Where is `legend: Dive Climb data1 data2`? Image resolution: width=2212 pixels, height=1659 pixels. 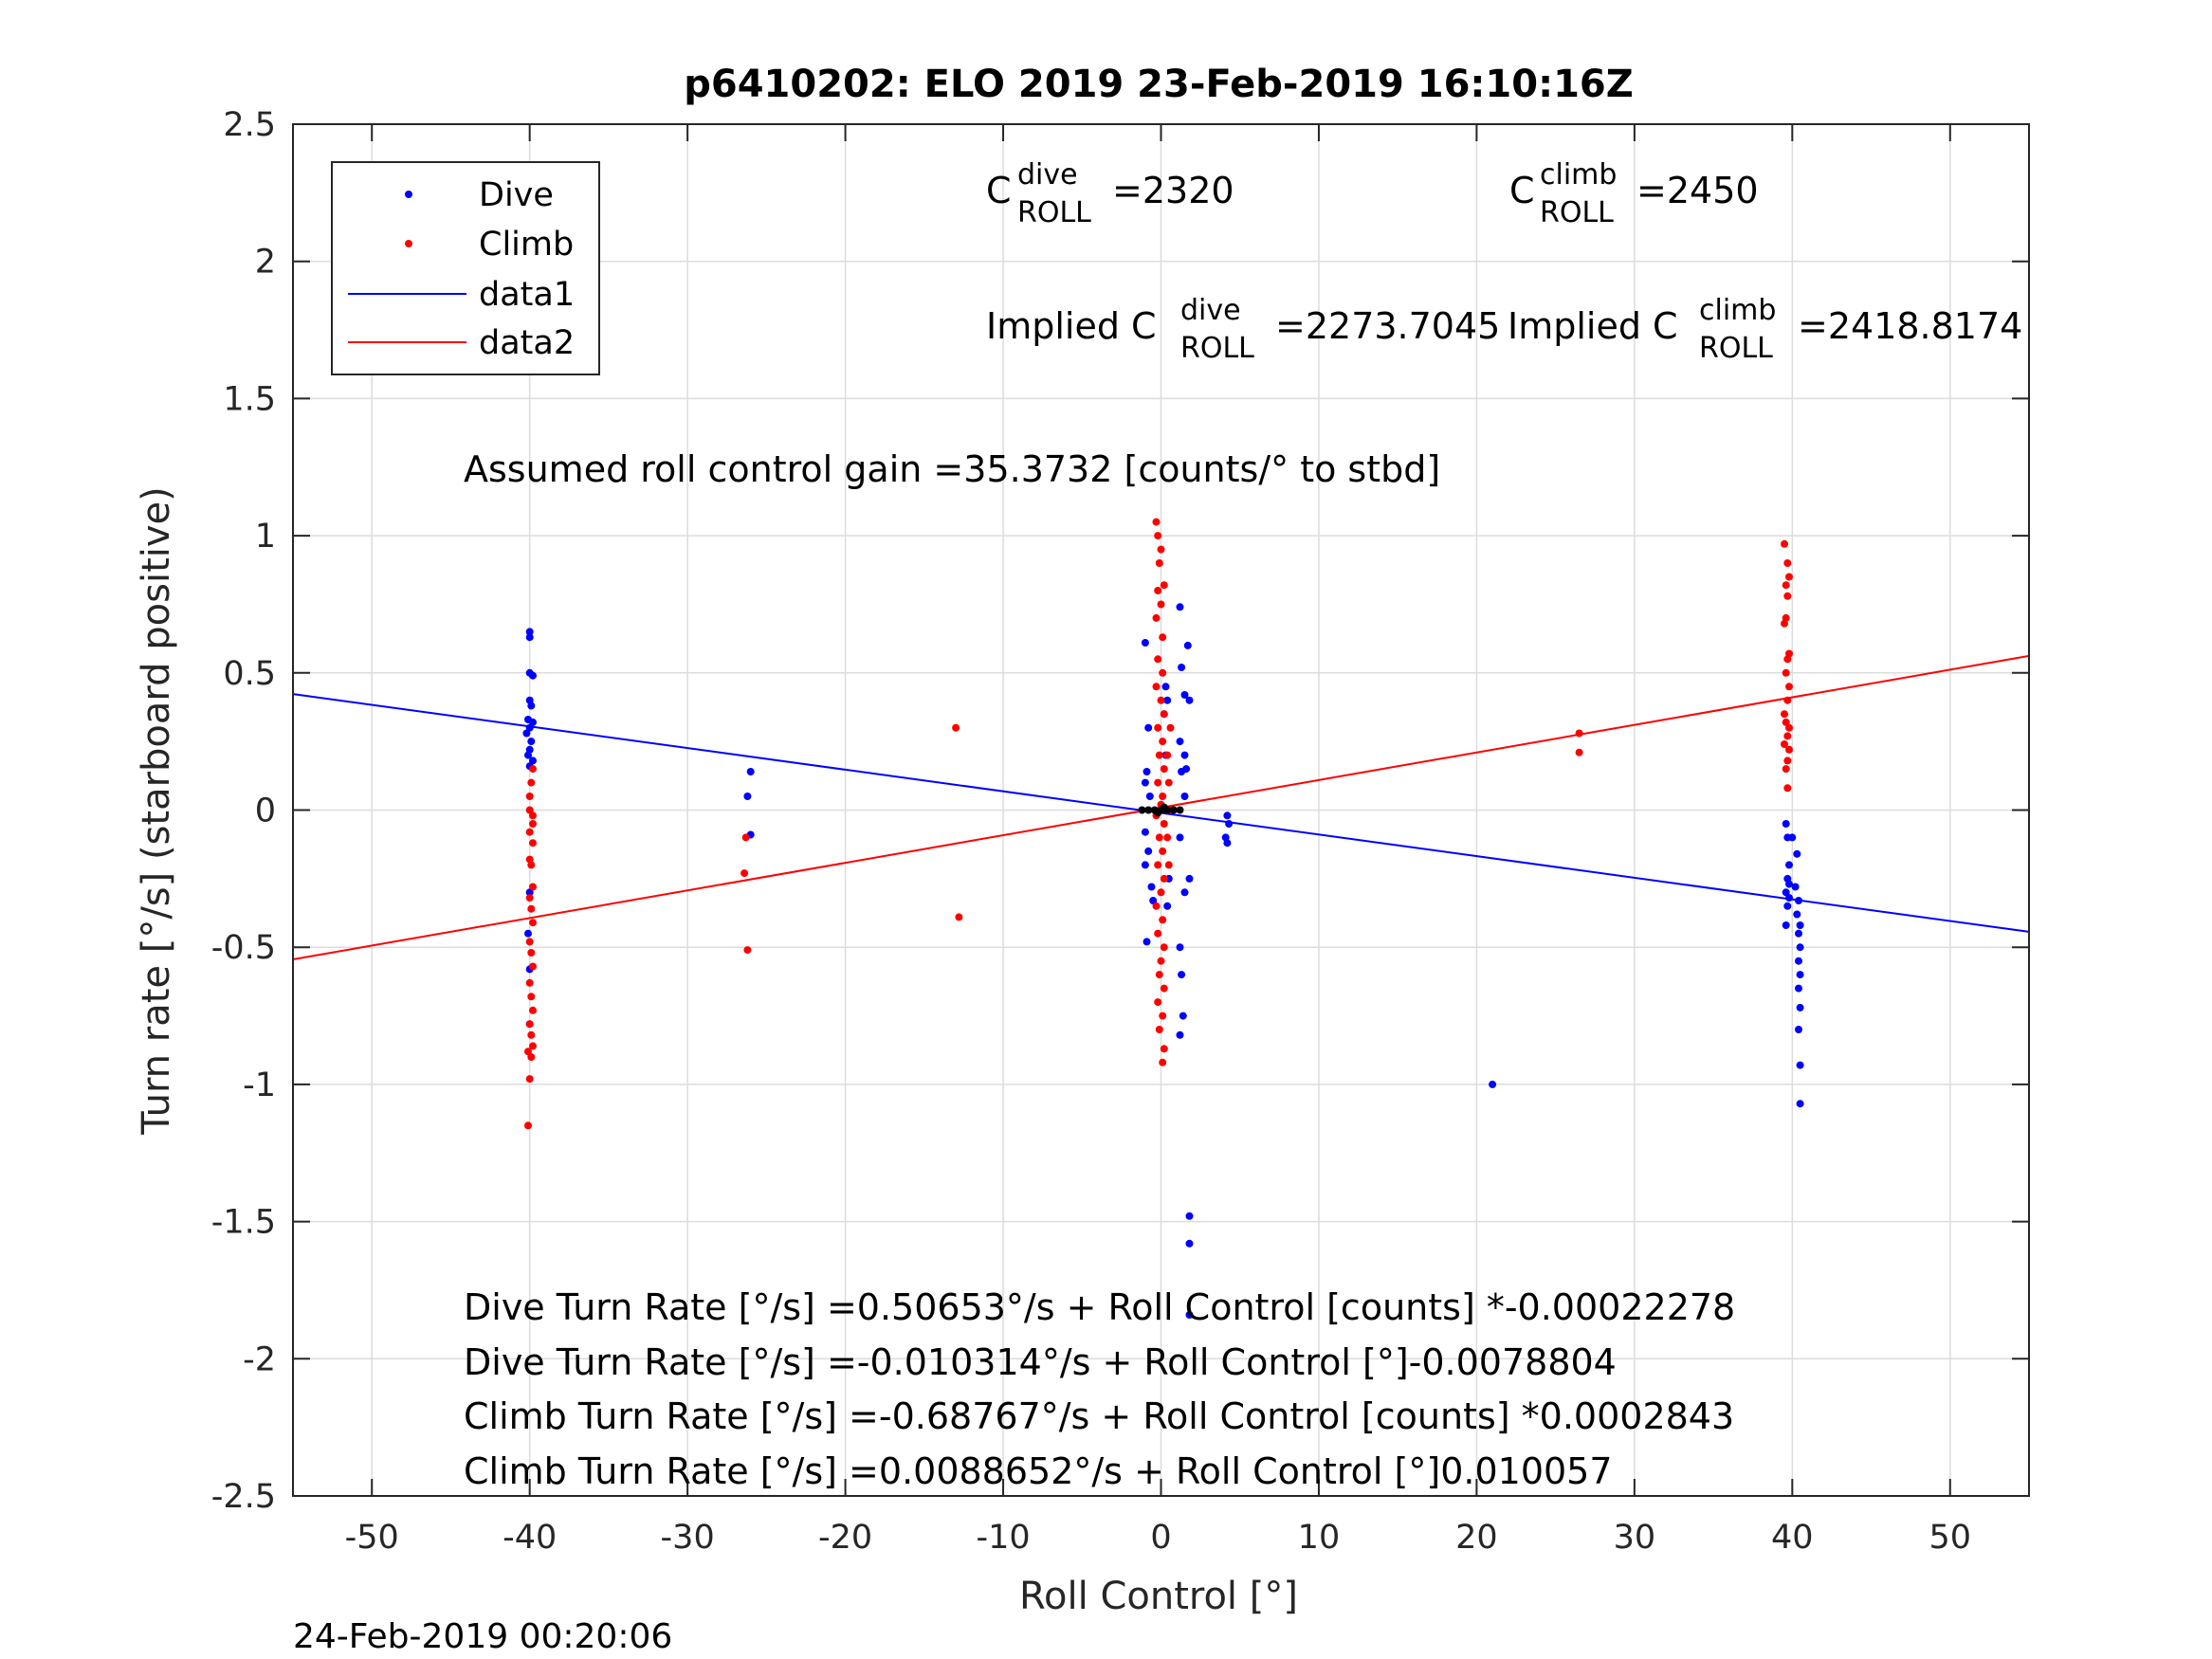 legend: Dive Climb data1 data2 is located at coordinates (465, 268).